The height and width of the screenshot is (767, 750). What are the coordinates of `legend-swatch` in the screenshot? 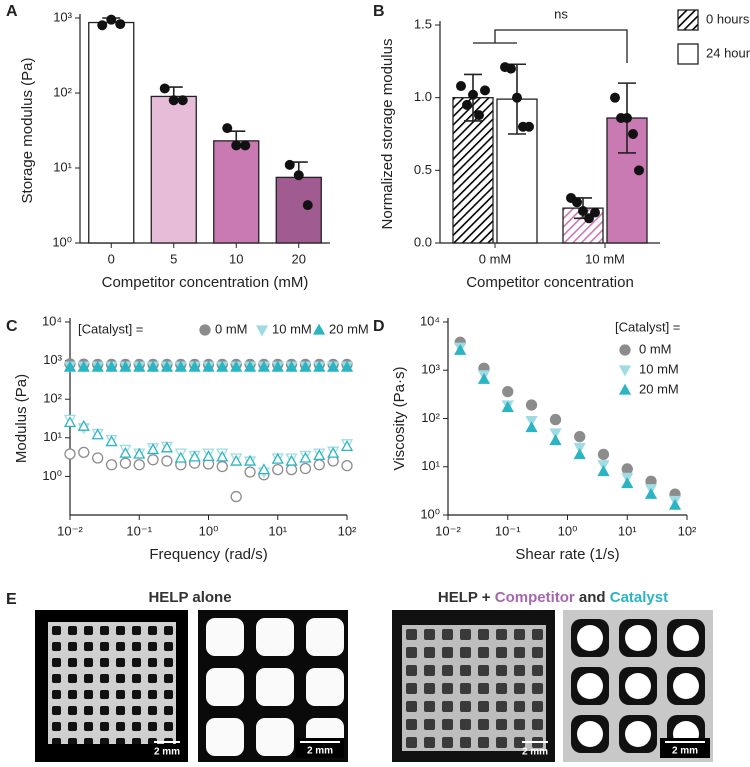 It's located at (688, 54).